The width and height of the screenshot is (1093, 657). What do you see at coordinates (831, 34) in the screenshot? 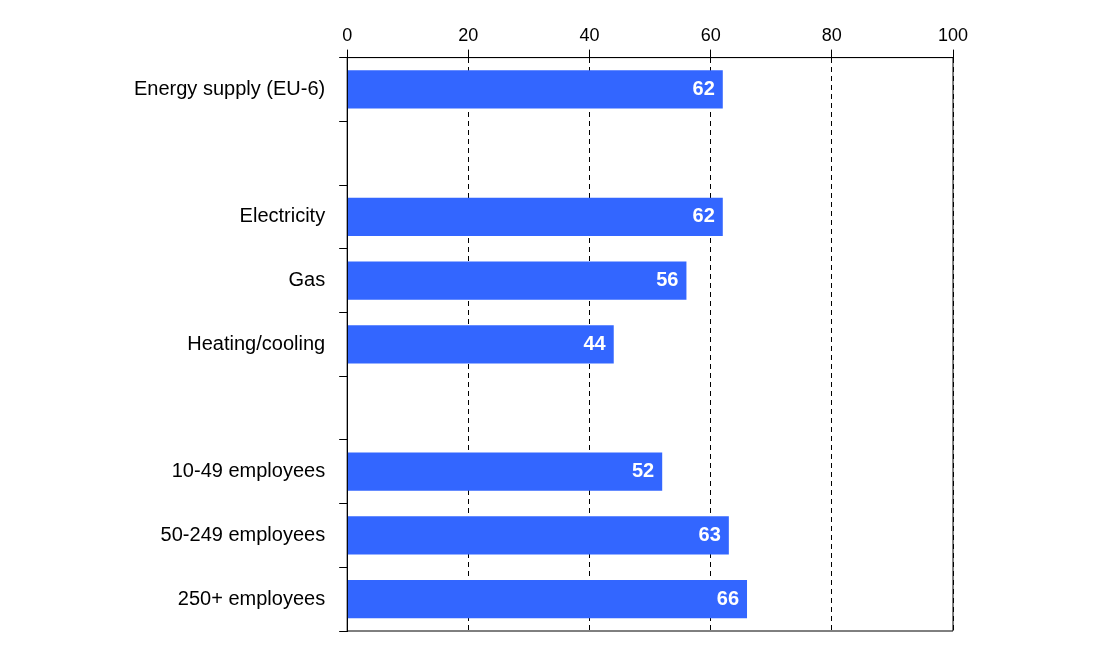
I see `x-tick-label: 80` at bounding box center [831, 34].